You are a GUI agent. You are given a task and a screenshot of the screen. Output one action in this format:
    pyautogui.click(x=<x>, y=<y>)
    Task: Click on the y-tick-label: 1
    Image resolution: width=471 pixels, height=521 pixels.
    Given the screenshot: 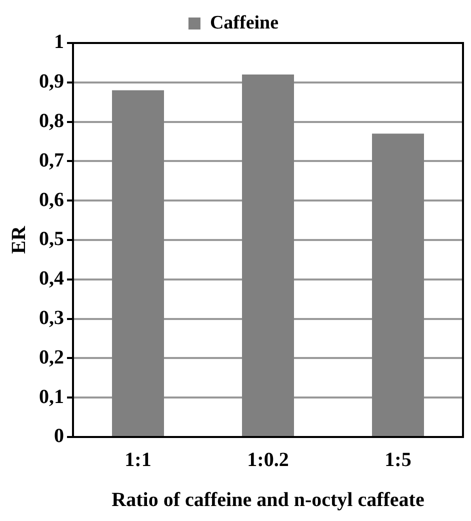 What is the action you would take?
    pyautogui.click(x=59, y=42)
    